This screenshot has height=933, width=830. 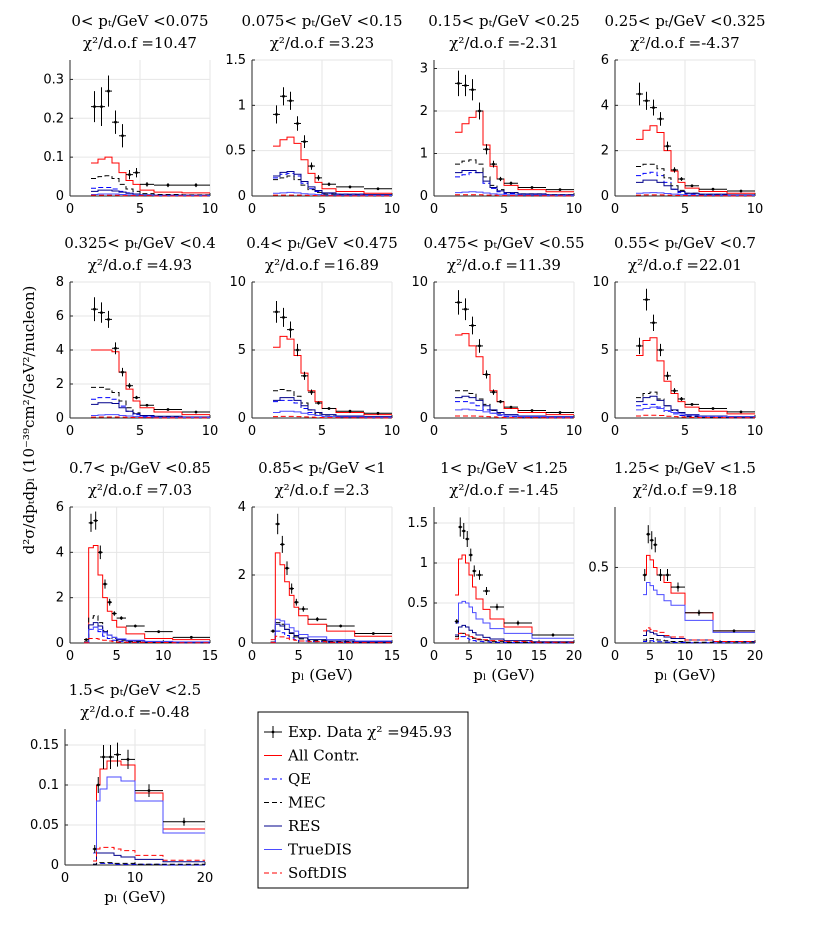 What do you see at coordinates (677, 336) in the screenshot?
I see `panel-8: 0.55< pₜ/GeV <0.7 χ²/d.o.f =22.01 0 5 10 0 5 10` at bounding box center [677, 336].